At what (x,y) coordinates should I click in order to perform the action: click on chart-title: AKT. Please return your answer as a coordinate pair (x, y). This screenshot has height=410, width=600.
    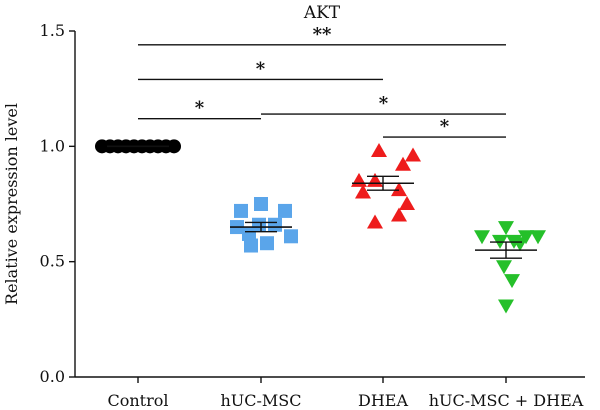
    Looking at the image, I should click on (322, 13).